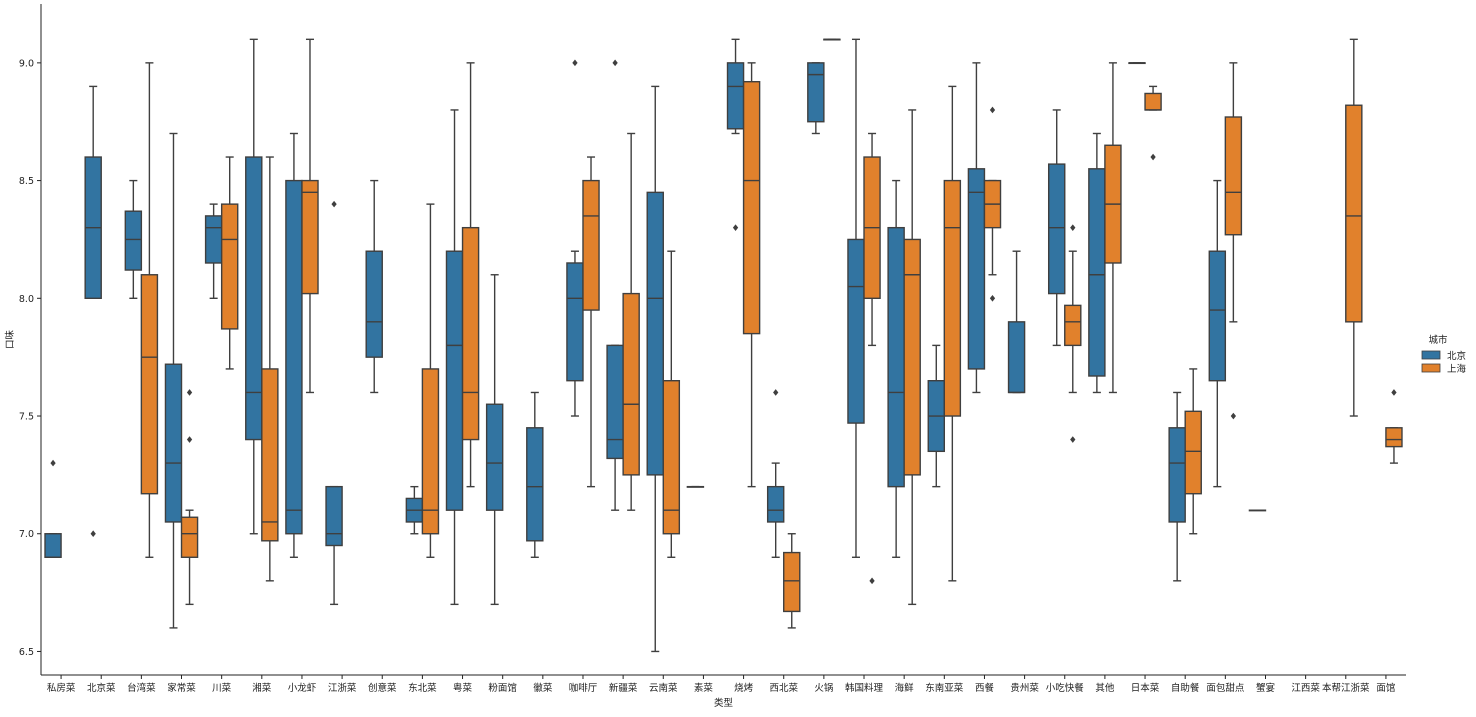 The width and height of the screenshot is (1476, 717). I want to click on y-tick-label: 8.5, so click(26, 181).